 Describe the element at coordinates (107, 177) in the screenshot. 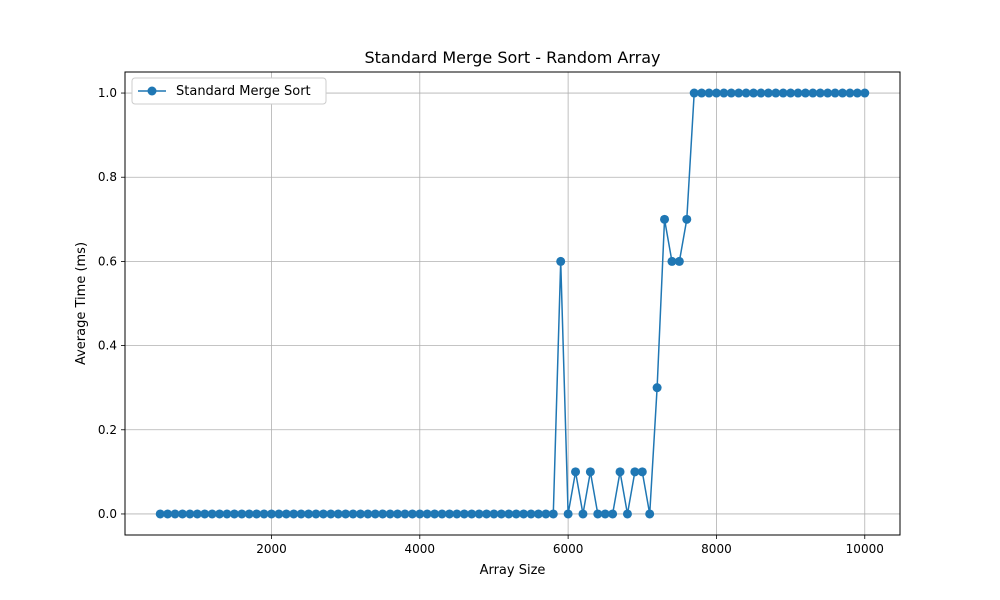

I see `y-tick-label: 0.8` at that location.